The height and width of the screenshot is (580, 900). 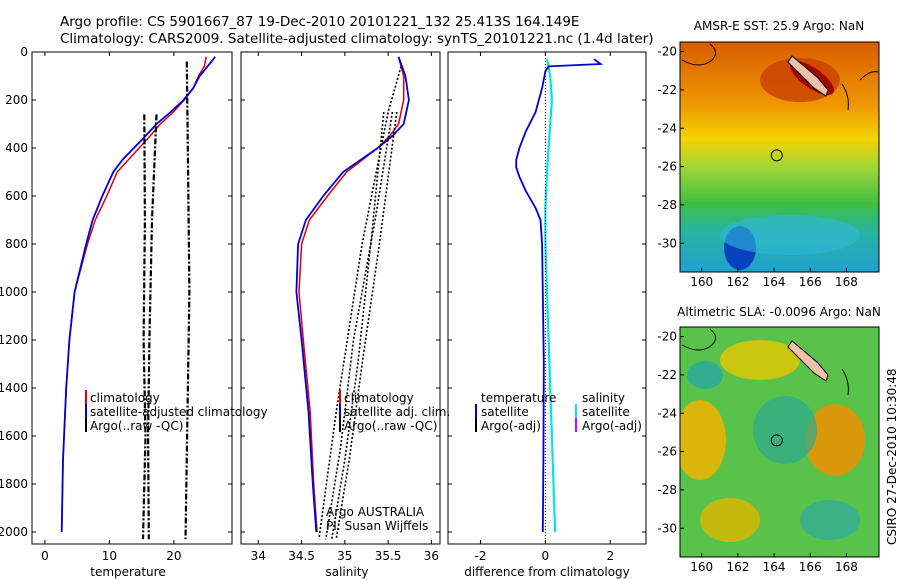 What do you see at coordinates (776, 440) in the screenshot?
I see `sla-argo-position-marker` at bounding box center [776, 440].